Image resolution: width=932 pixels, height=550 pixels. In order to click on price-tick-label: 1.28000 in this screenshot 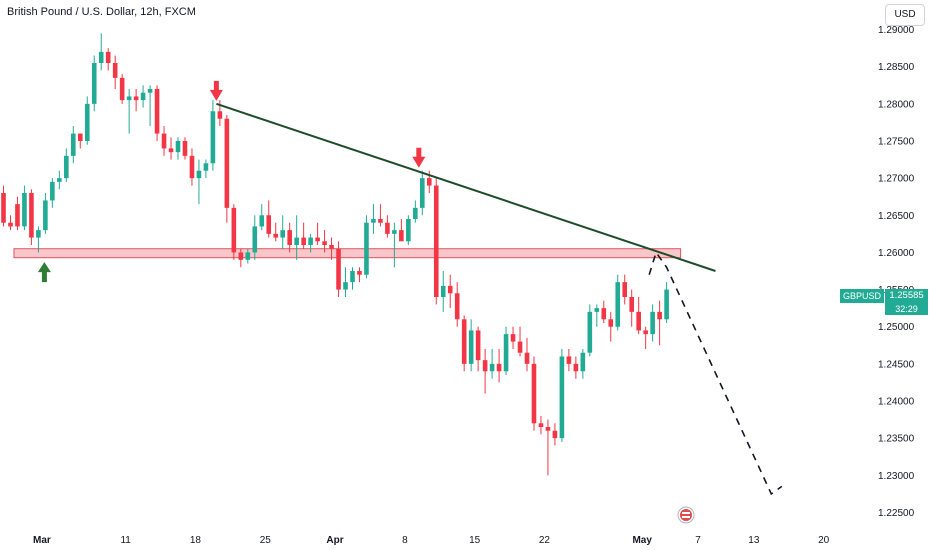, I will do `click(896, 104)`.